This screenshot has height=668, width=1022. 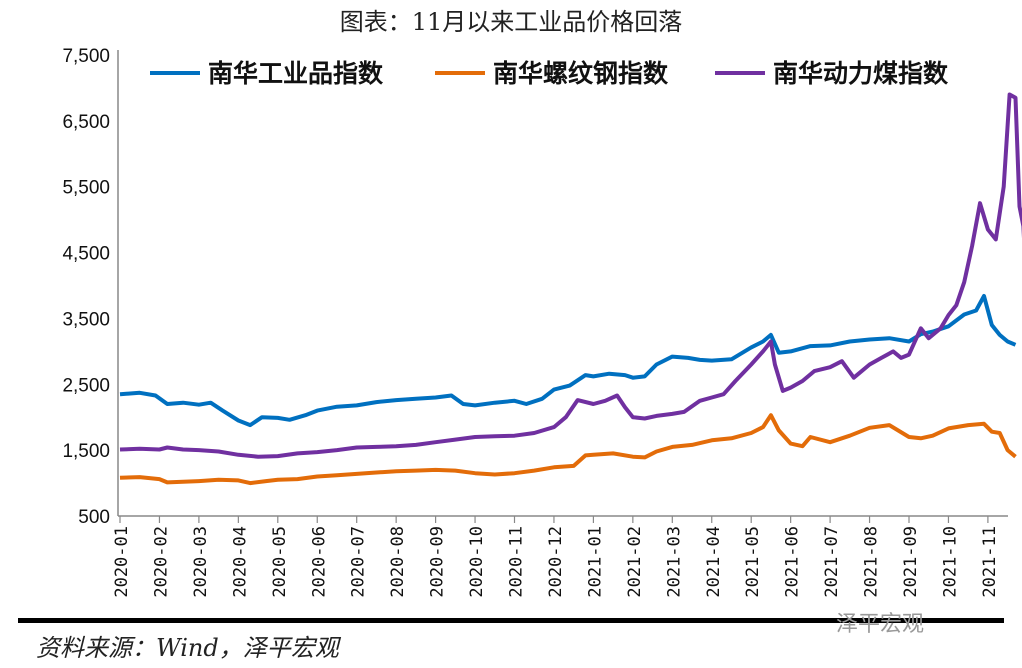 I want to click on x-tick-label: 2021-05, so click(x=753, y=562).